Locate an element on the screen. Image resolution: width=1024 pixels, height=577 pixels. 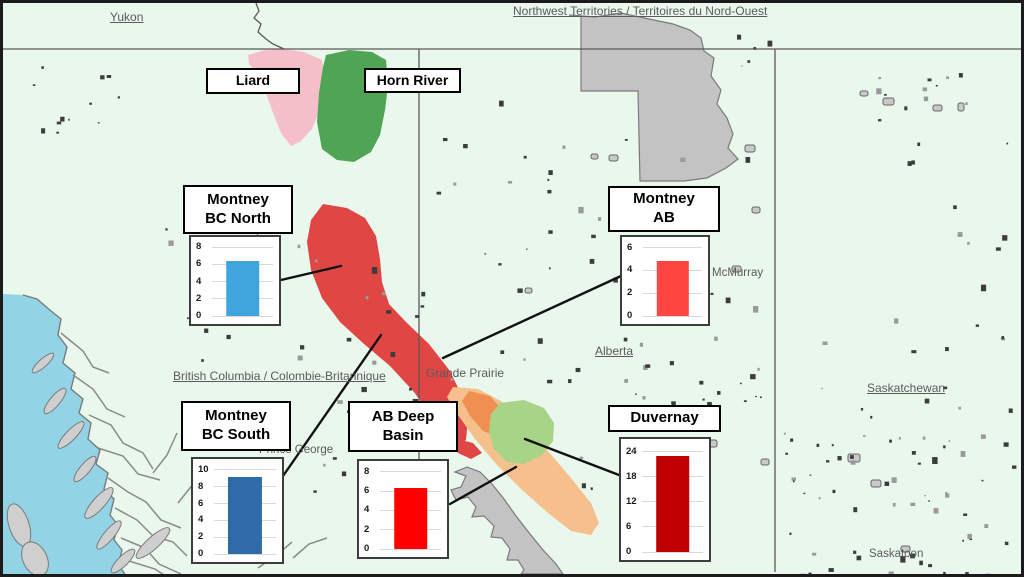
montney-south-sliver-shape is located at coordinates (467, 449).